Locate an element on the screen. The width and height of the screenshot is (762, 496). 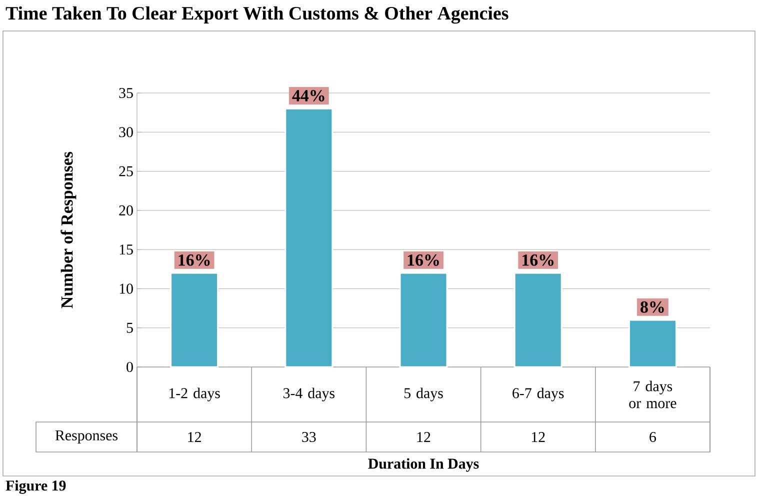
x-tick-label: 5 days is located at coordinates (423, 395).